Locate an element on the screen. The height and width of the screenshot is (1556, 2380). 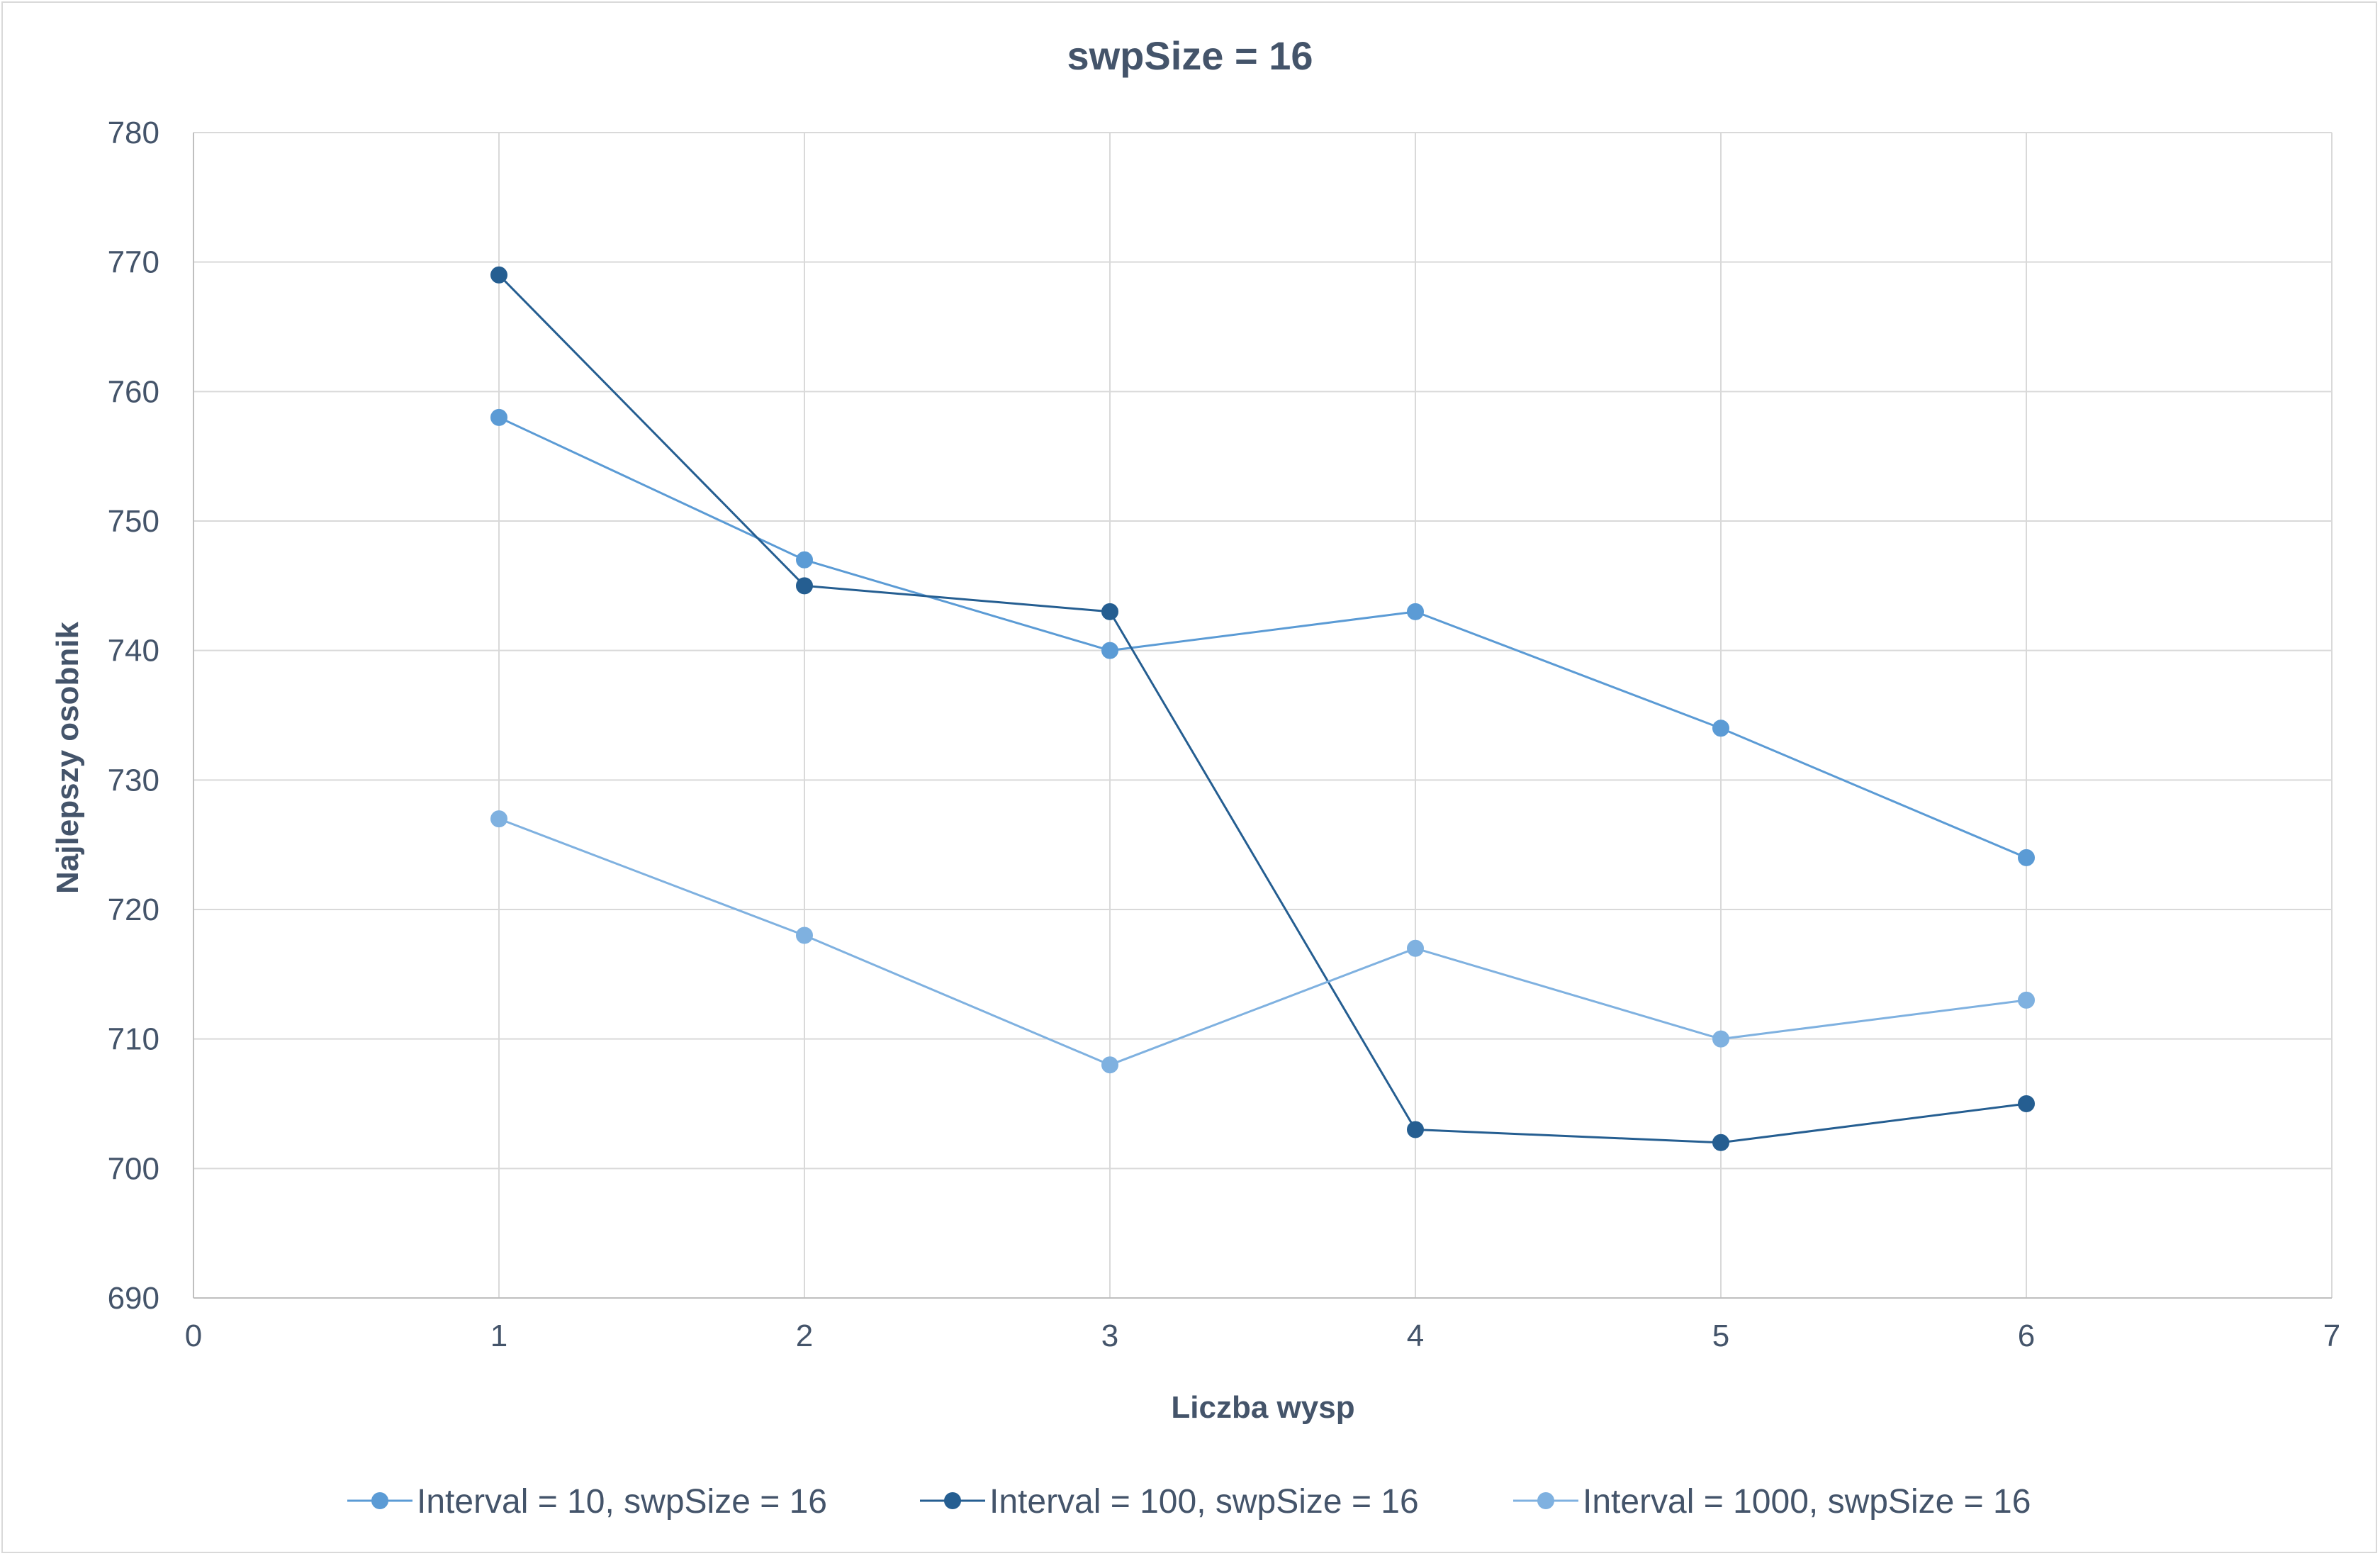
y-tick-label: 690 is located at coordinates (134, 1298).